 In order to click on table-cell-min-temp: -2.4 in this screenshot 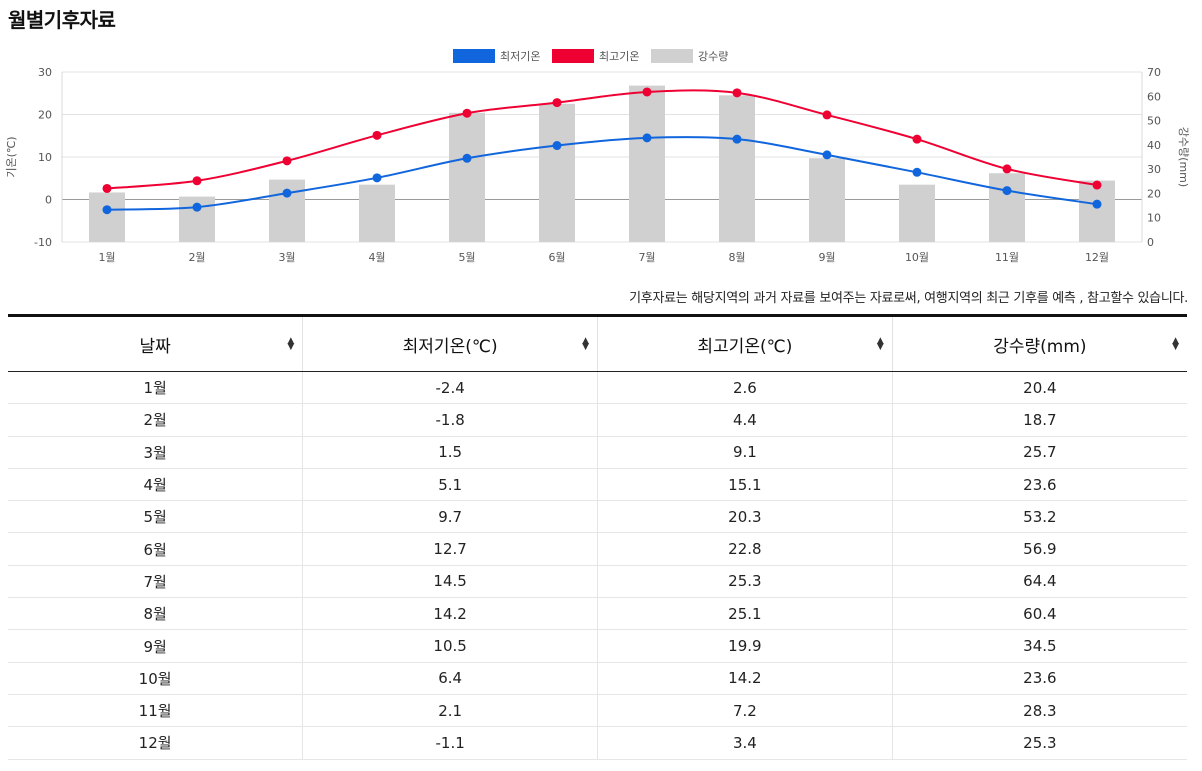, I will do `click(450, 388)`.